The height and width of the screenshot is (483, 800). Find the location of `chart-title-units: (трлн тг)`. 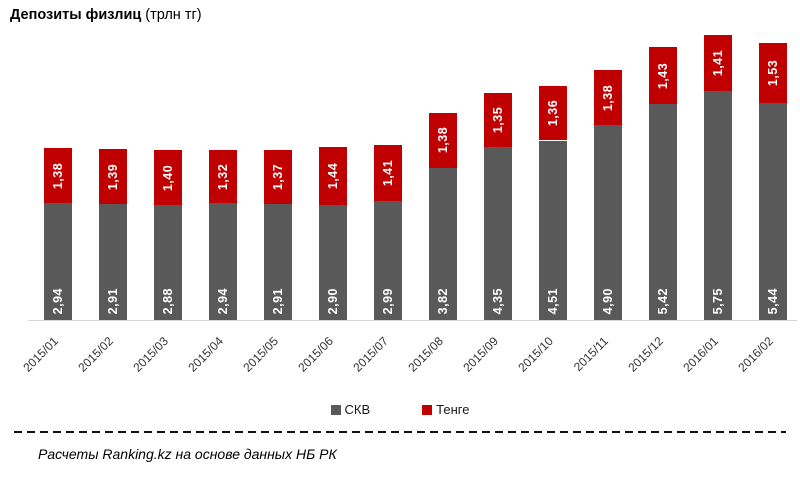

chart-title-units: (трлн тг) is located at coordinates (173, 15).